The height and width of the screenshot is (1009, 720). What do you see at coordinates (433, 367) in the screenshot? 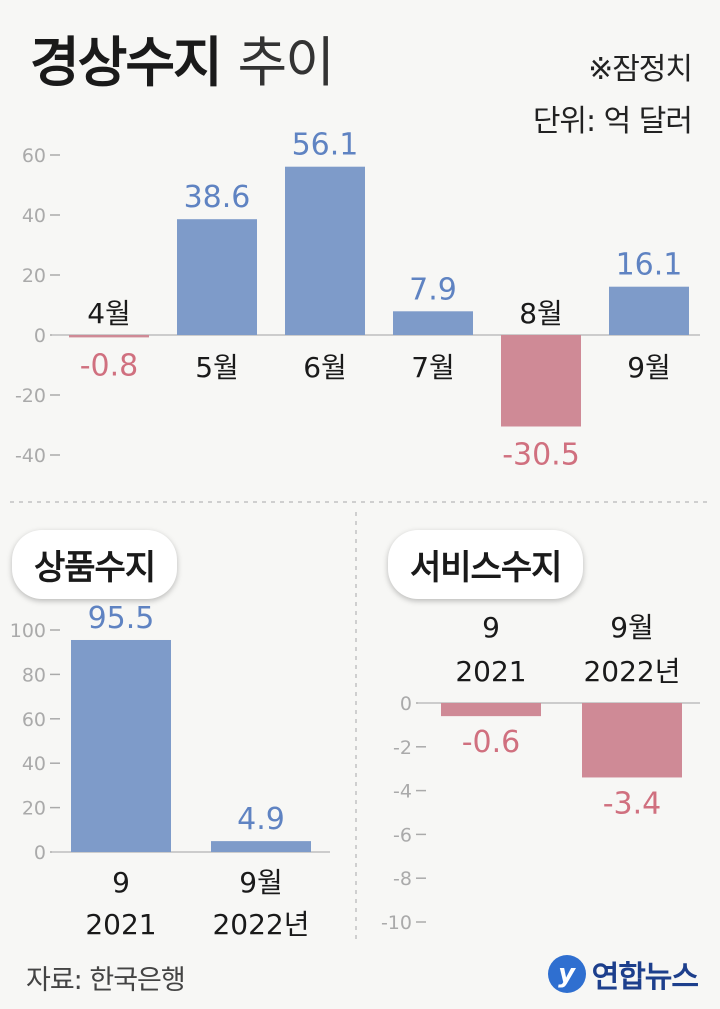
I see `category-label: 7월` at bounding box center [433, 367].